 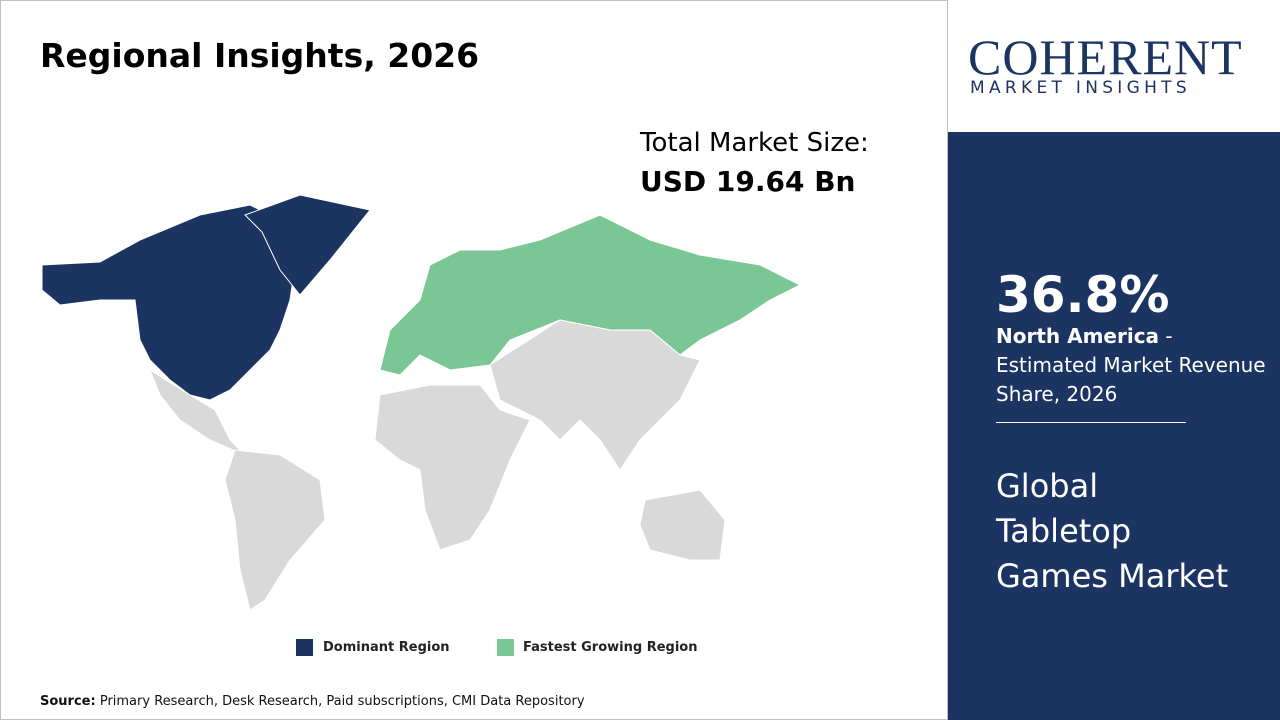 What do you see at coordinates (595, 395) in the screenshot?
I see `asia` at bounding box center [595, 395].